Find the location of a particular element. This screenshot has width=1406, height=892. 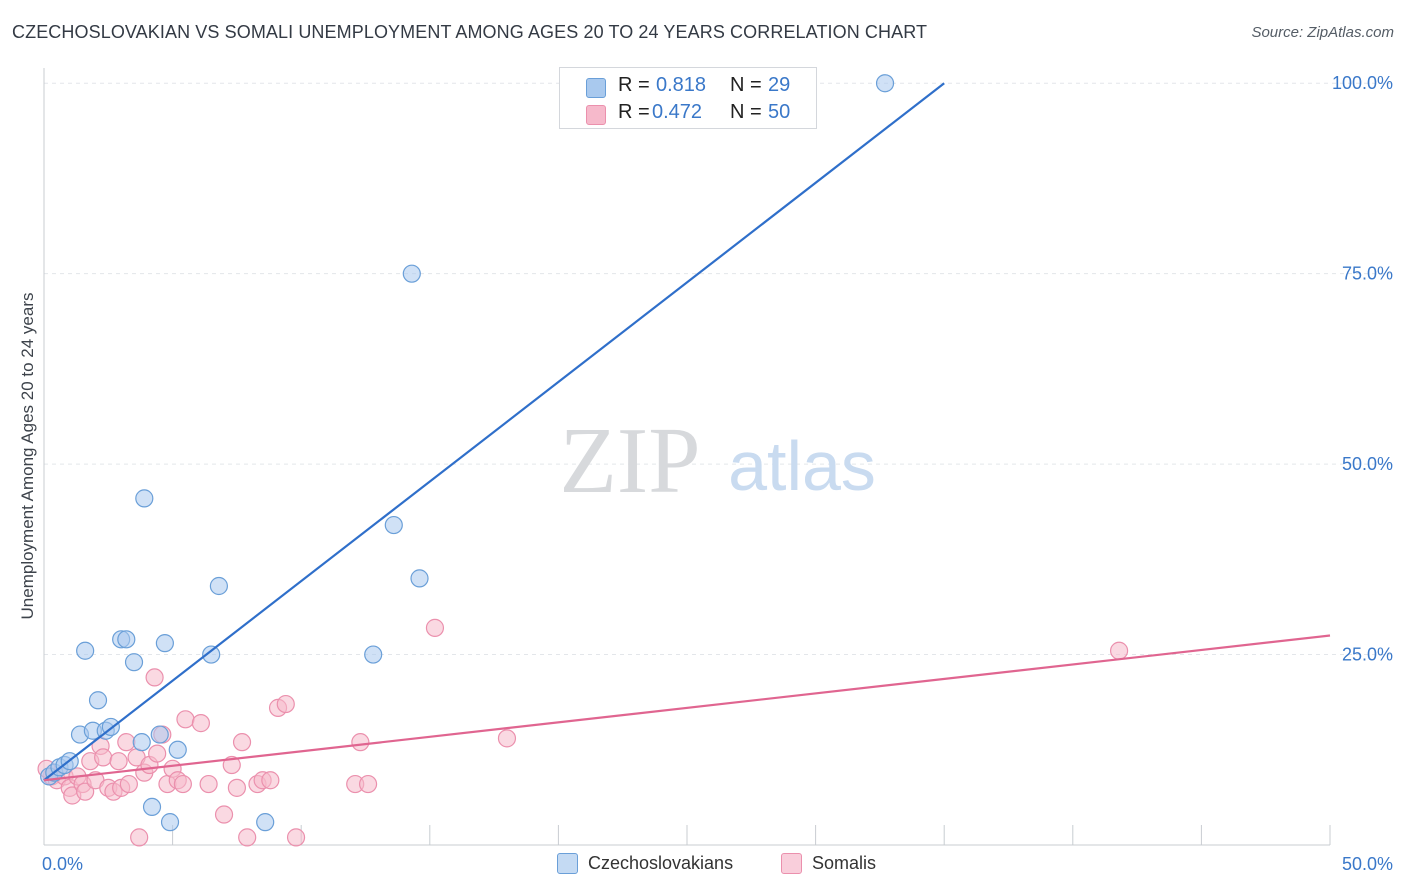

somali-n-value: 50 is located at coordinates (779, 112).